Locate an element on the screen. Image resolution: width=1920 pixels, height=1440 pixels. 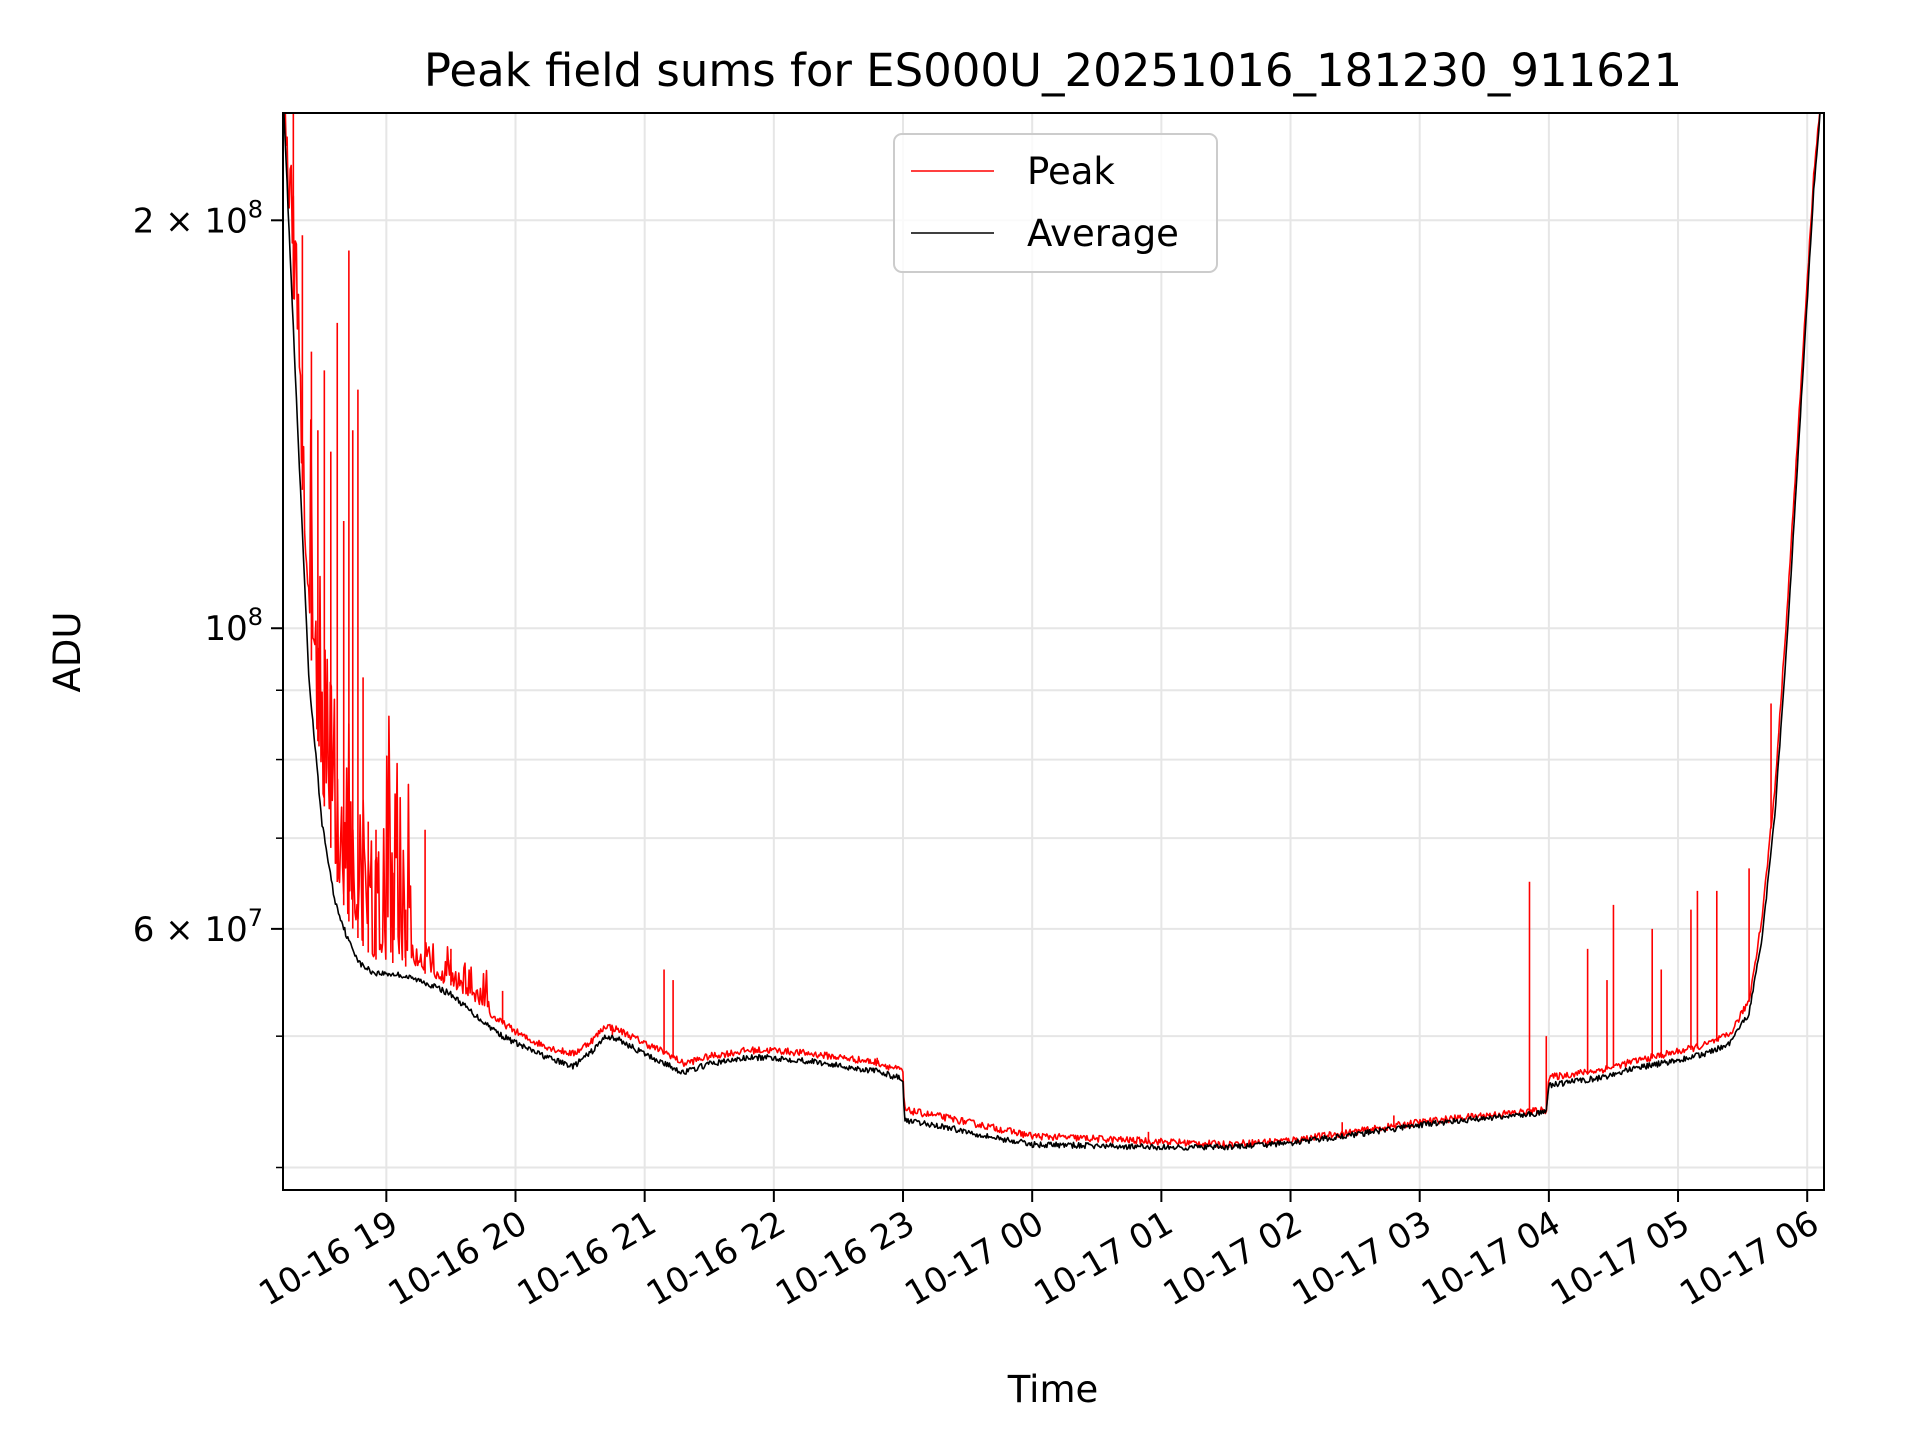
y-axis: 6 × 107 108 2 × 108 is located at coordinates (208, 682).